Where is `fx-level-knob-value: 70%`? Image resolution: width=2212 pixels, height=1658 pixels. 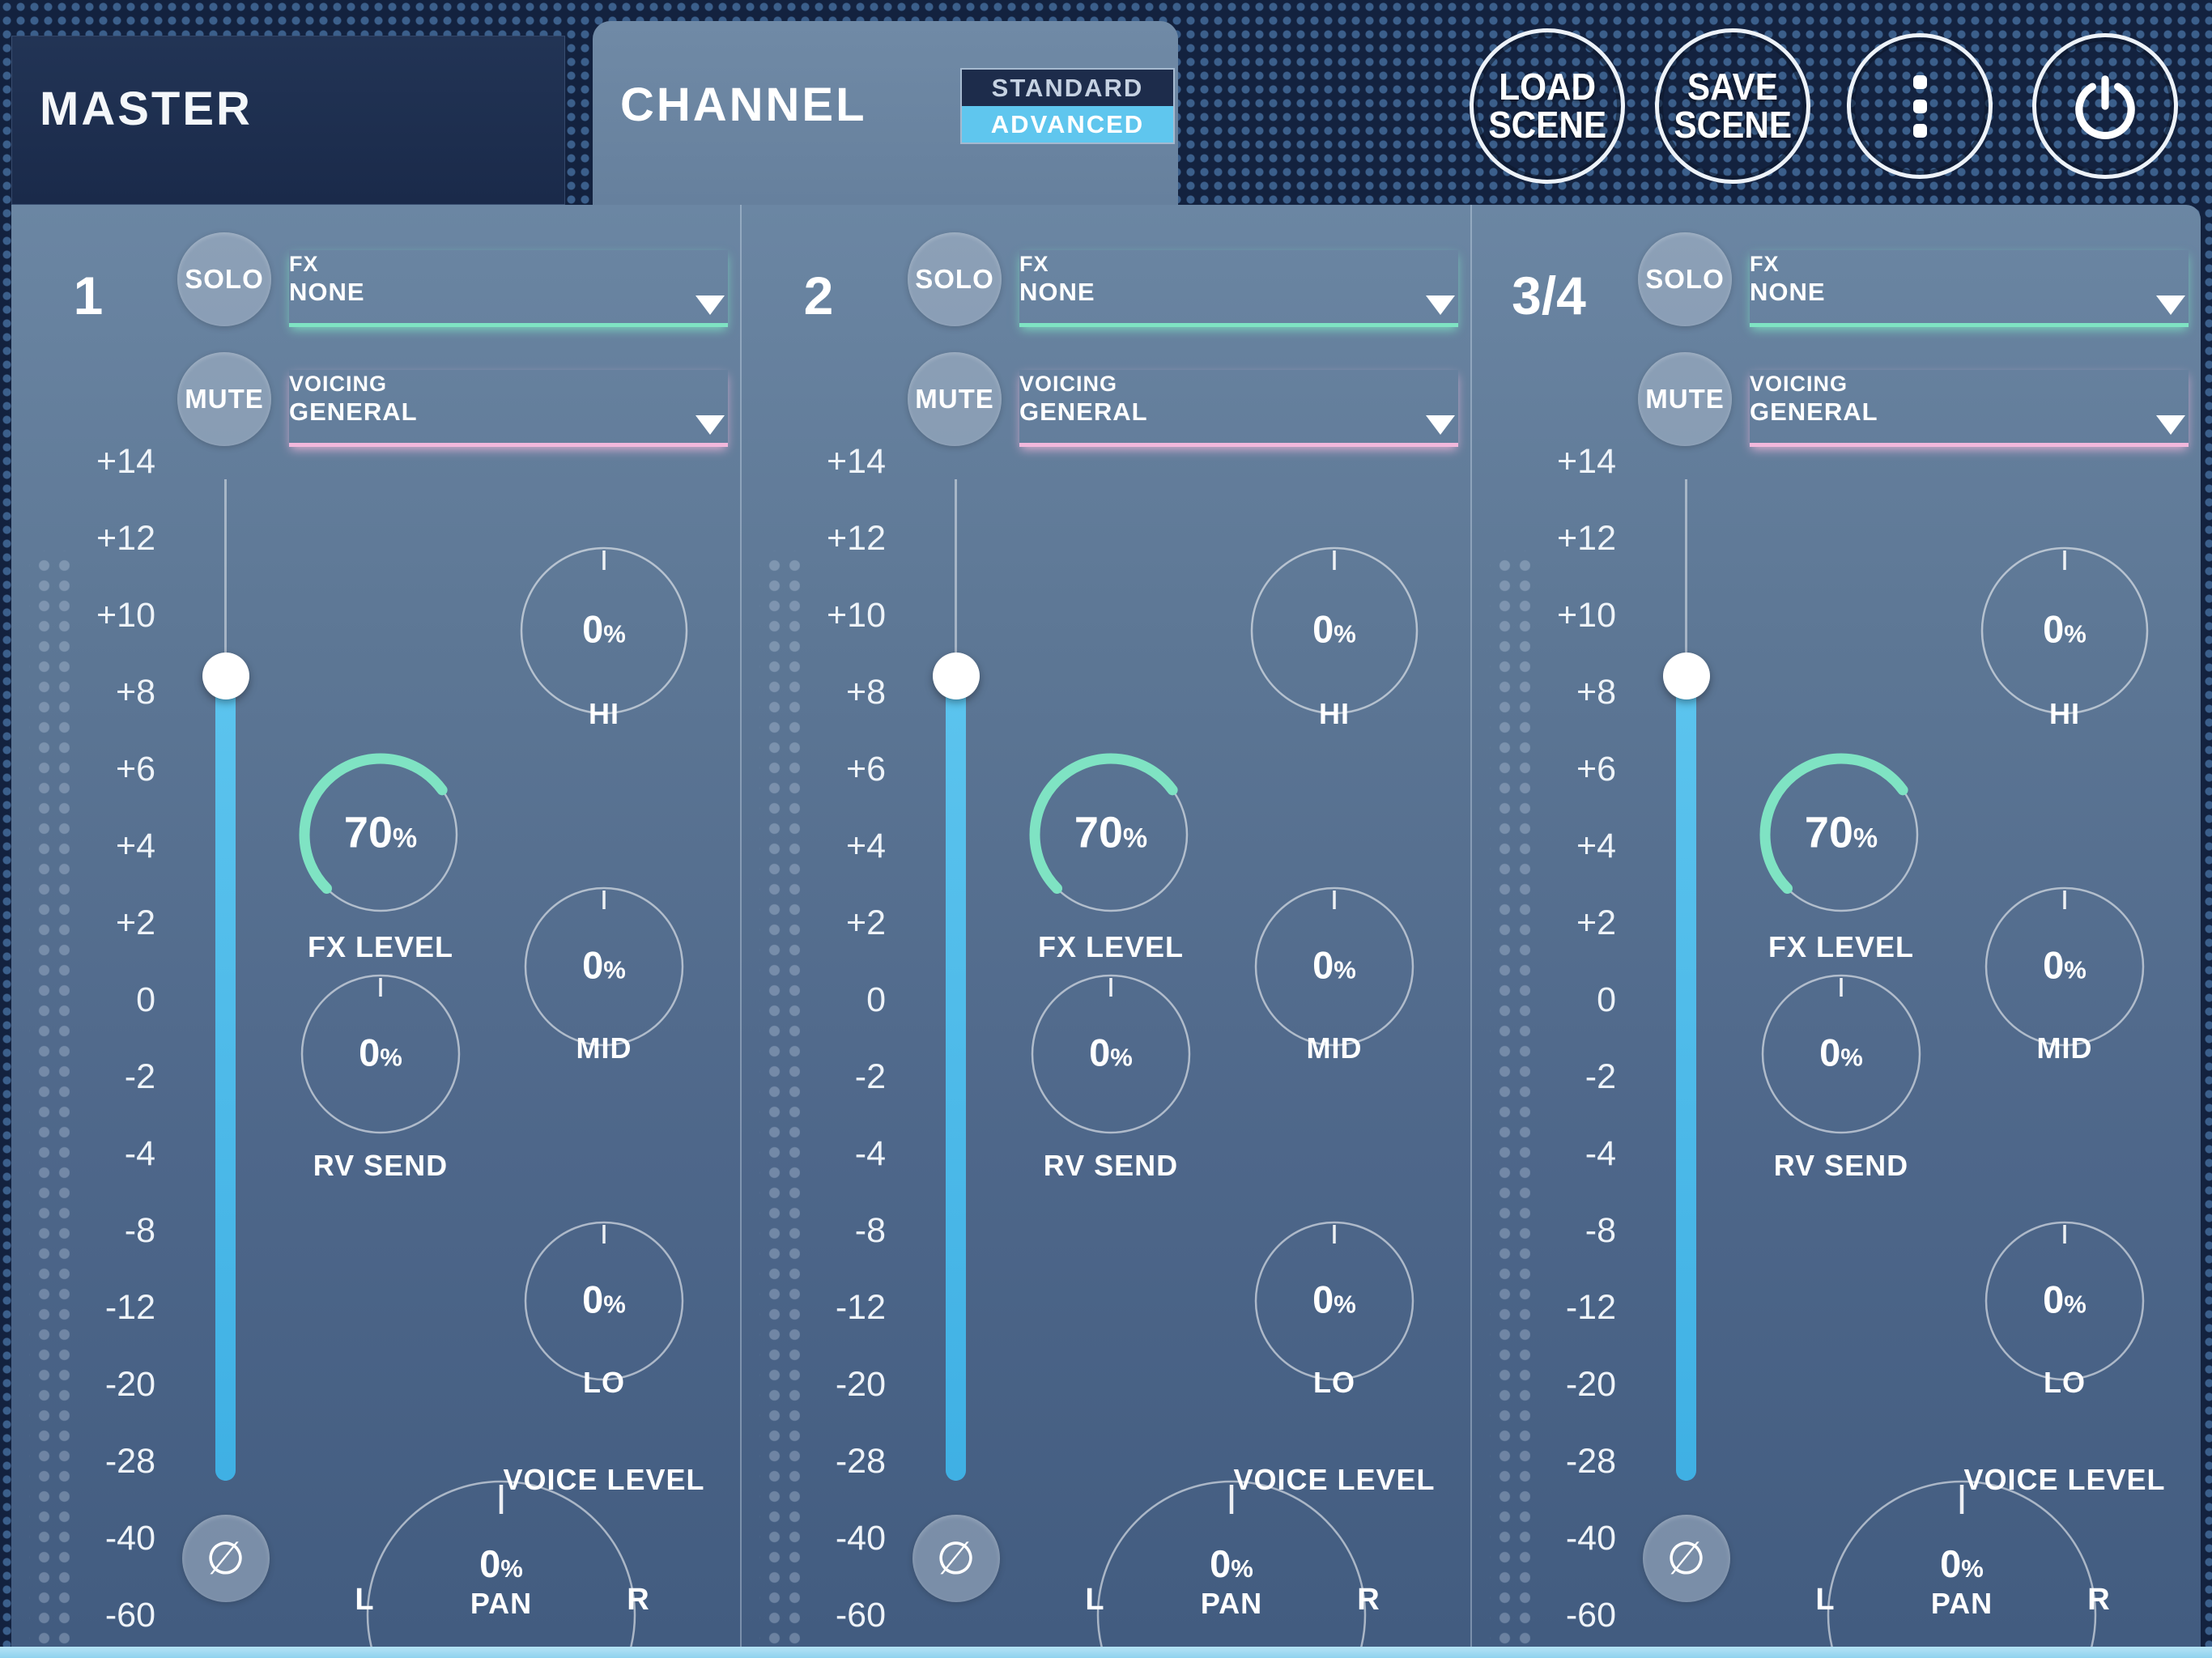
fx-level-knob-value: 70% is located at coordinates (381, 832).